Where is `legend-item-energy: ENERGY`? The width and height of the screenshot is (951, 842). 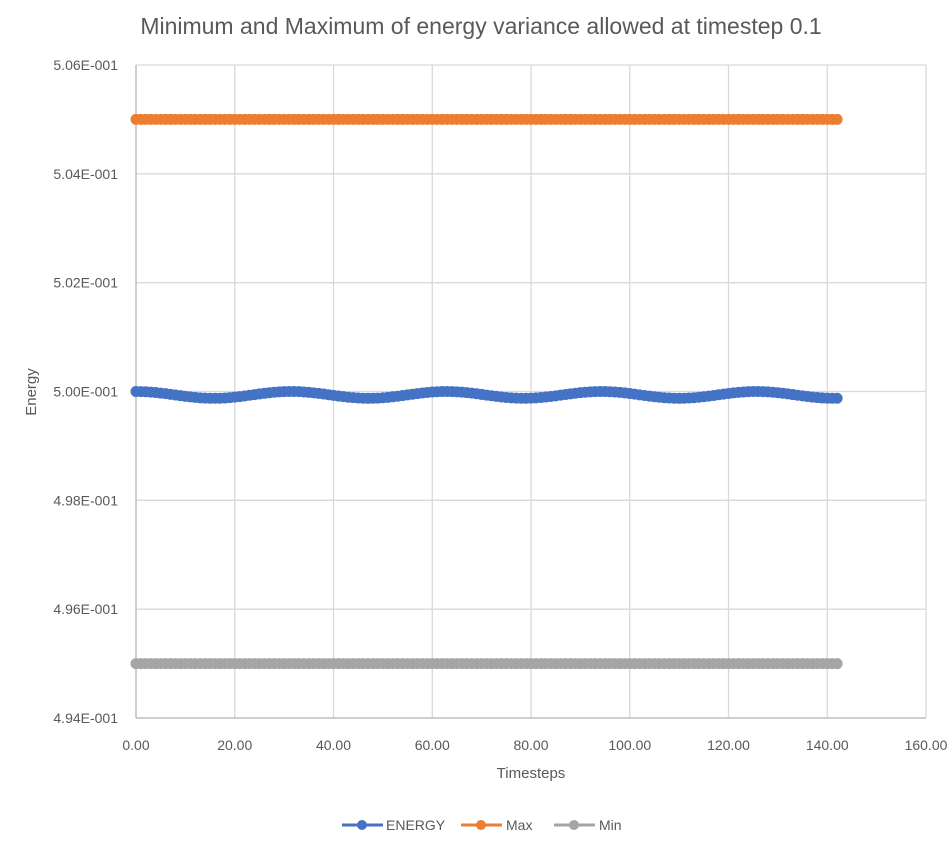
legend-item-energy: ENERGY is located at coordinates (394, 825).